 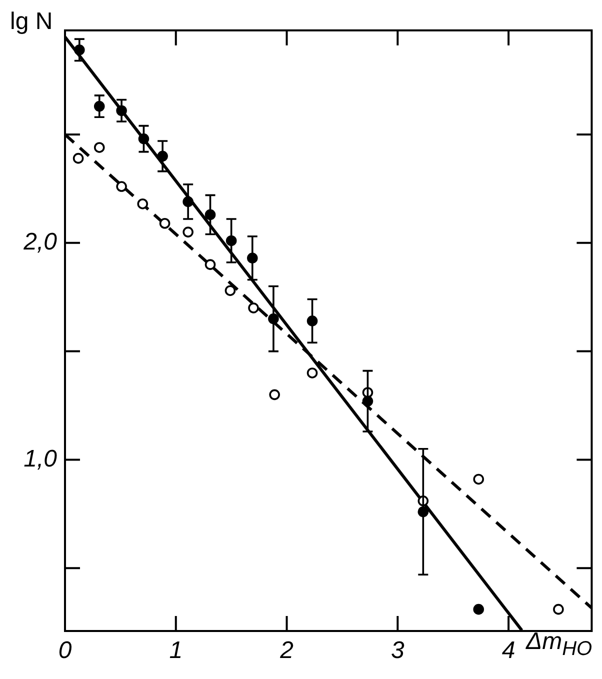 What do you see at coordinates (65, 650) in the screenshot?
I see `x-tick-label: 0` at bounding box center [65, 650].